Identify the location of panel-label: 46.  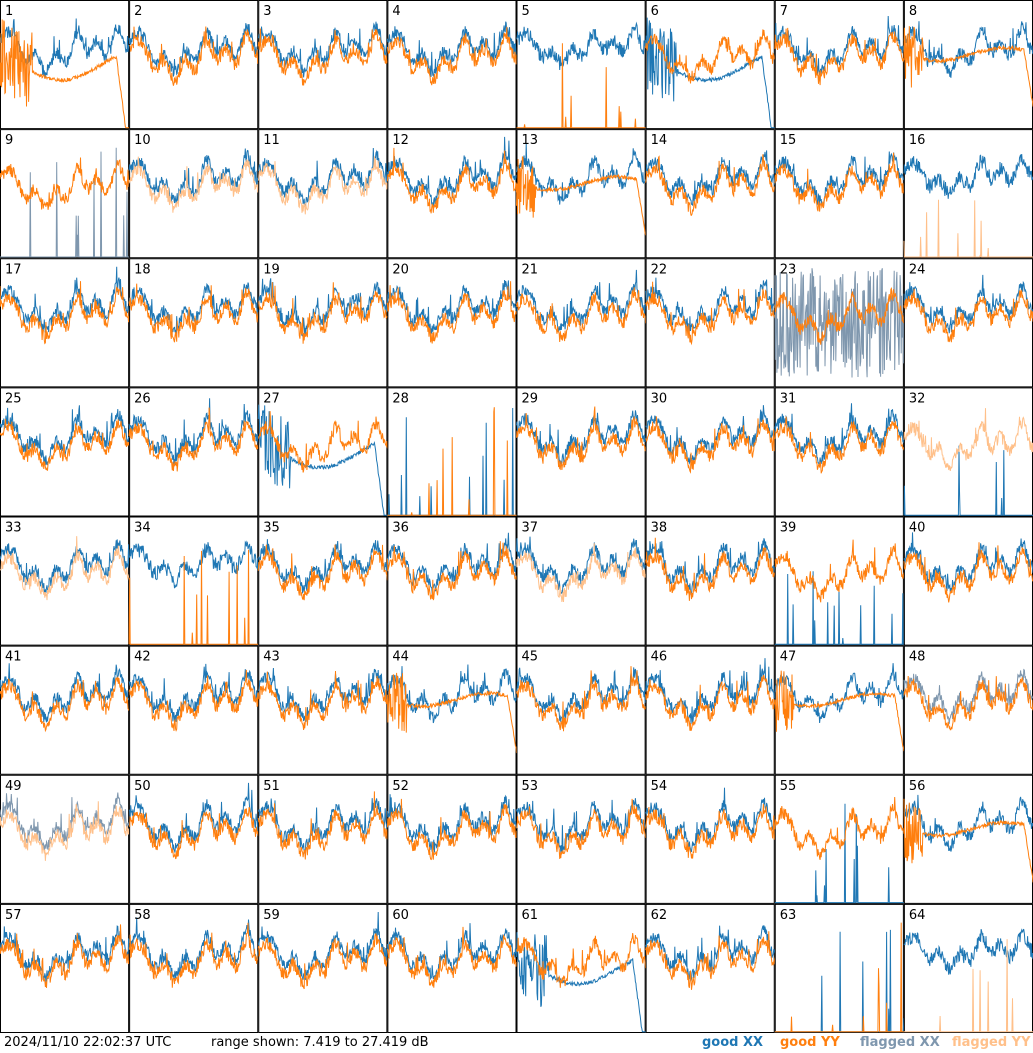
(659, 657).